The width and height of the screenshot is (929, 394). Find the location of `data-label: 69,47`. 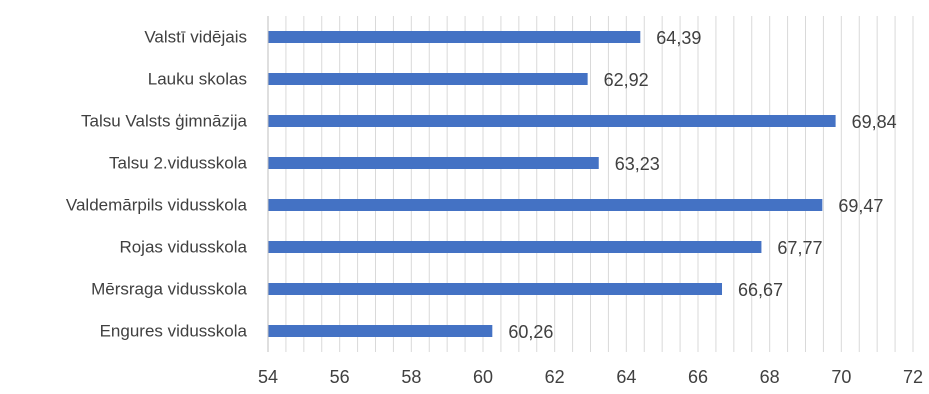

data-label: 69,47 is located at coordinates (860, 206).